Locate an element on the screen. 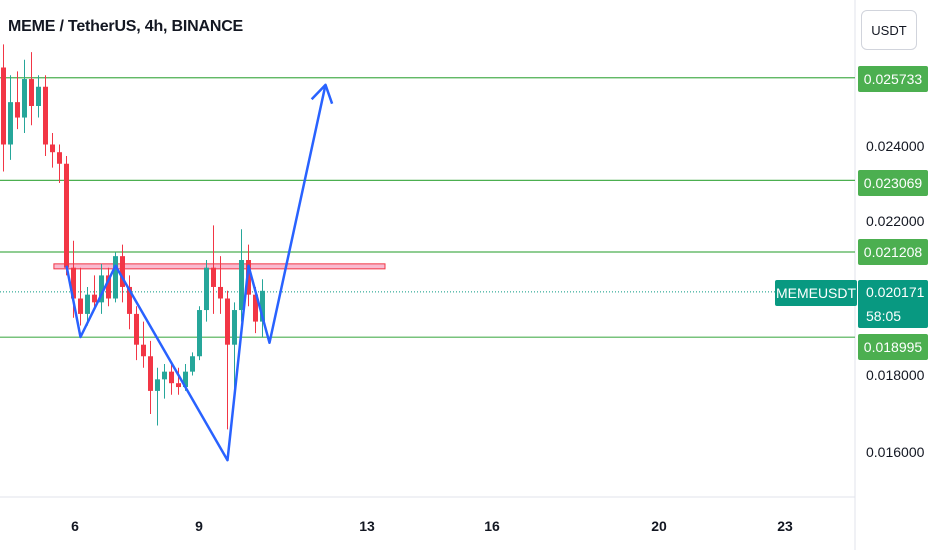 Image resolution: width=932 pixels, height=550 pixels. current-price-label: 0.020171 58:05 is located at coordinates (893, 304).